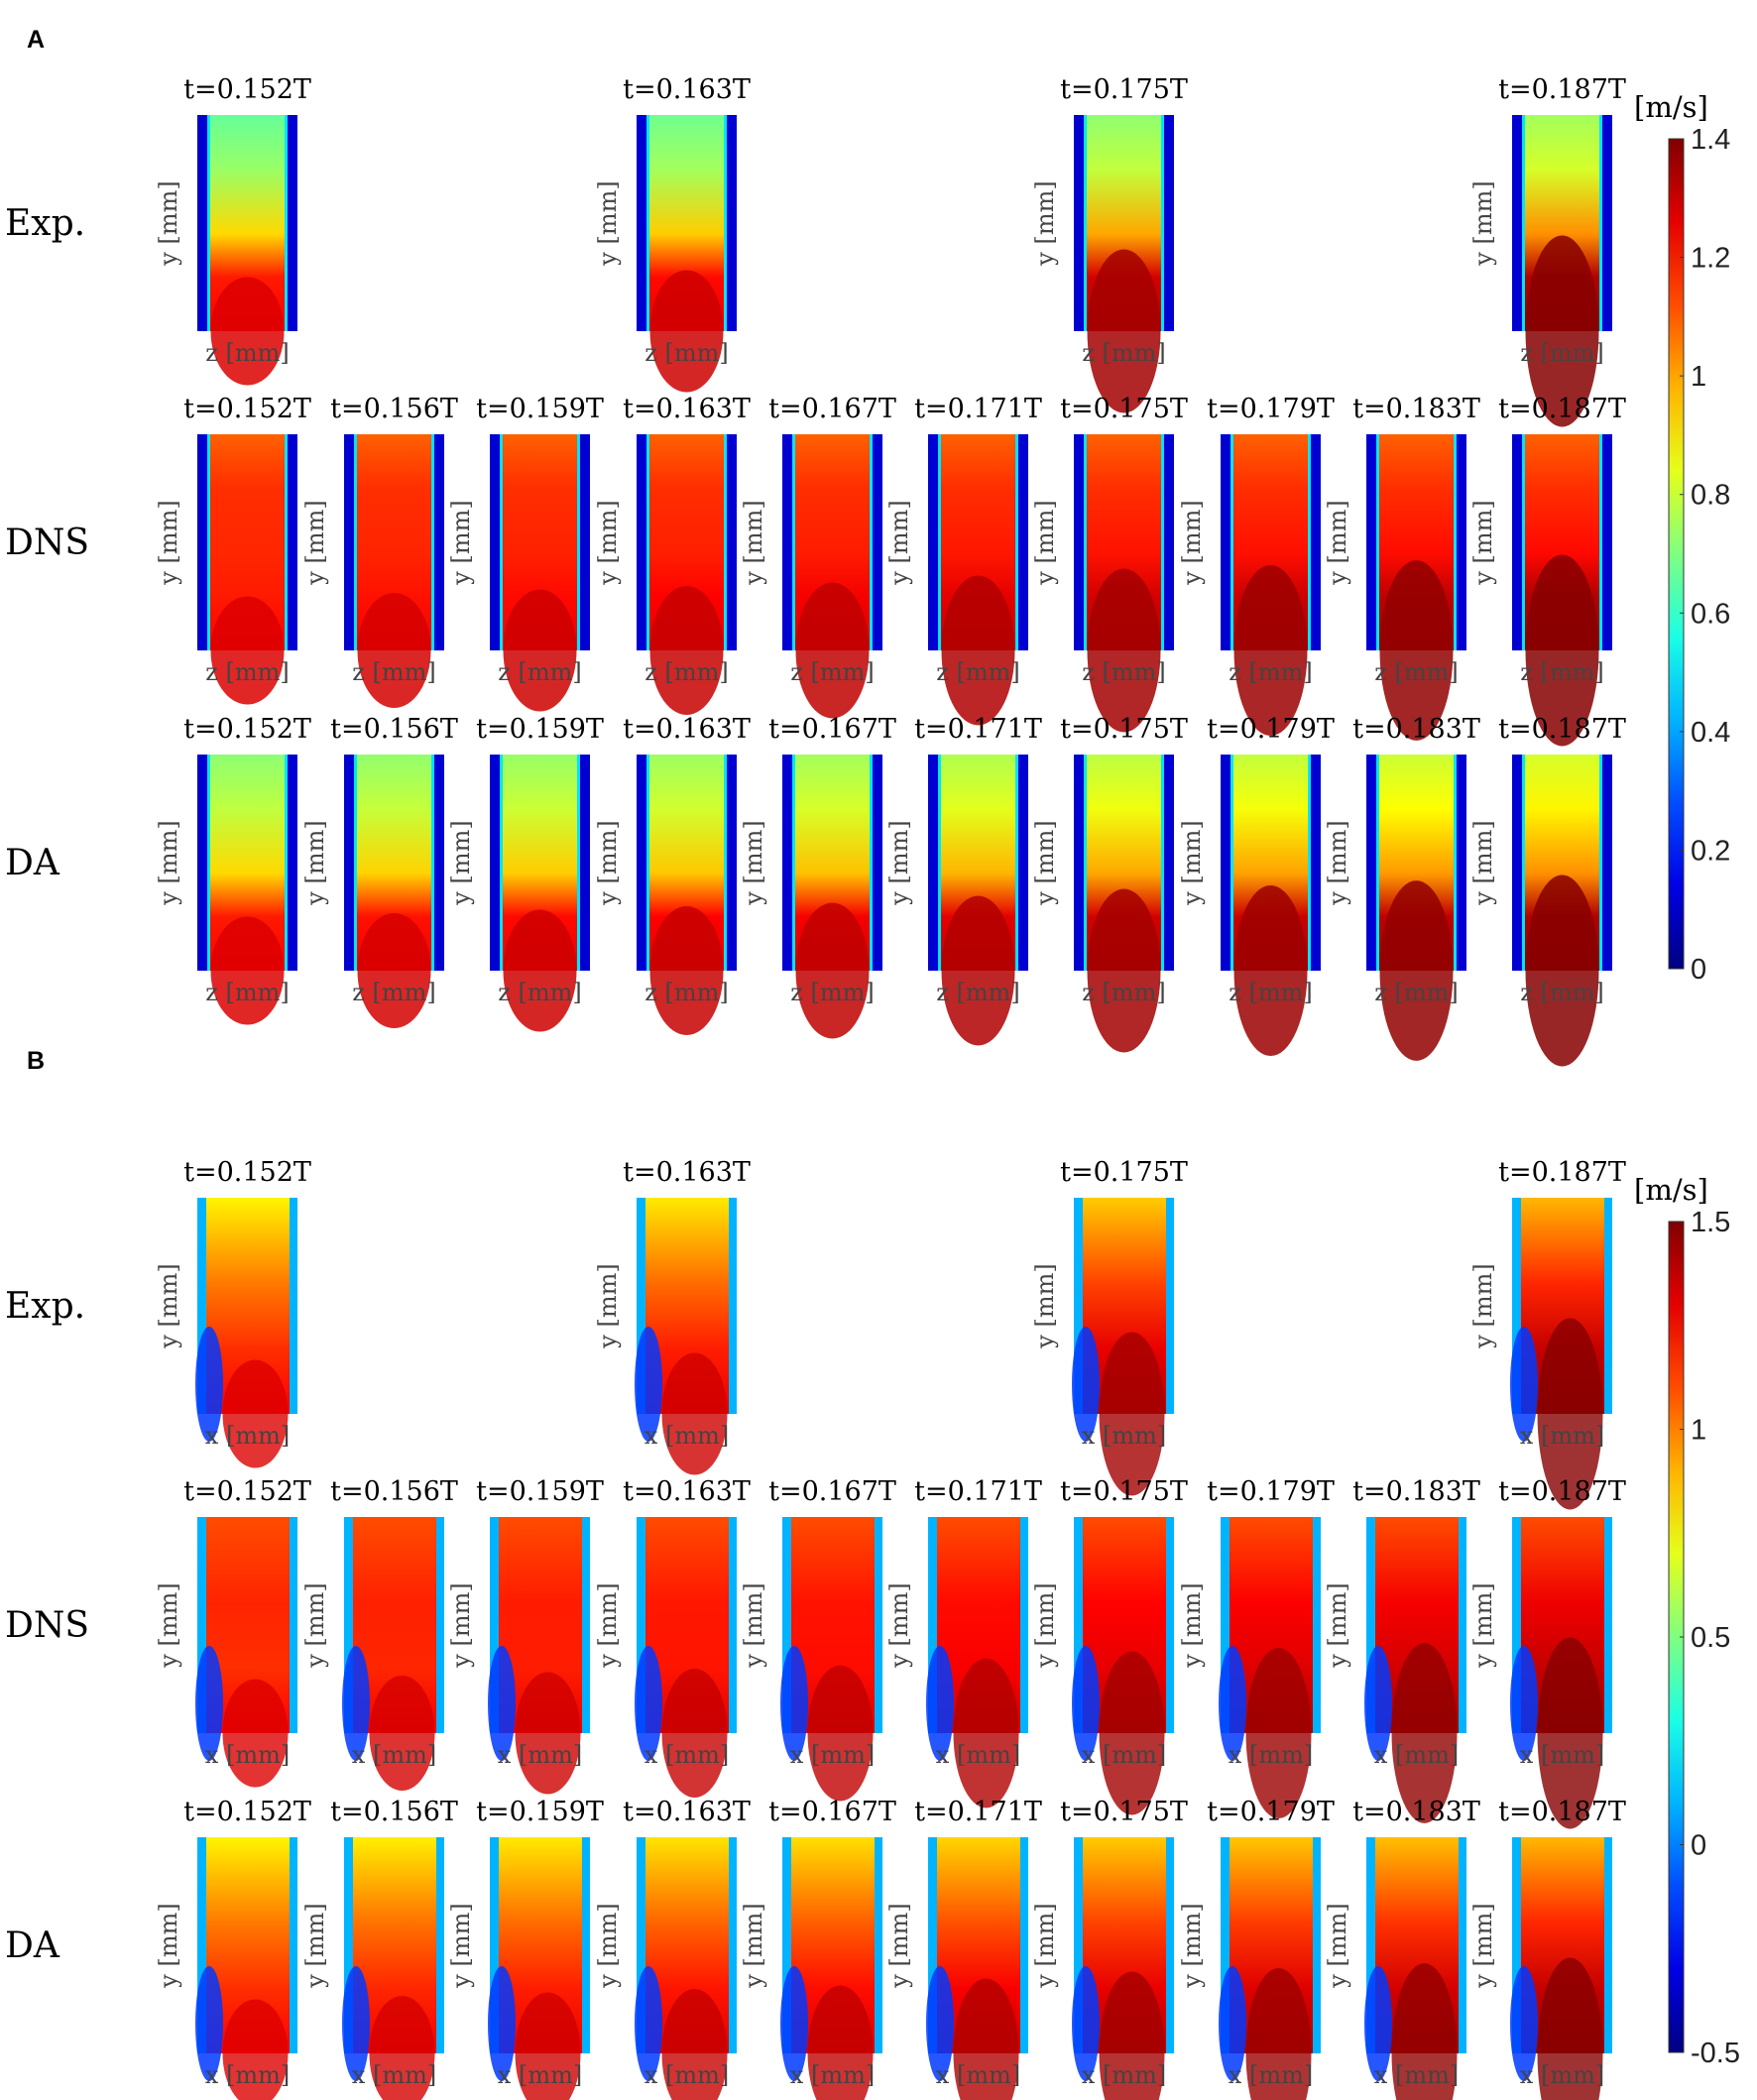  I want to click on colorbar-unit: [m/s], so click(1671, 1190).